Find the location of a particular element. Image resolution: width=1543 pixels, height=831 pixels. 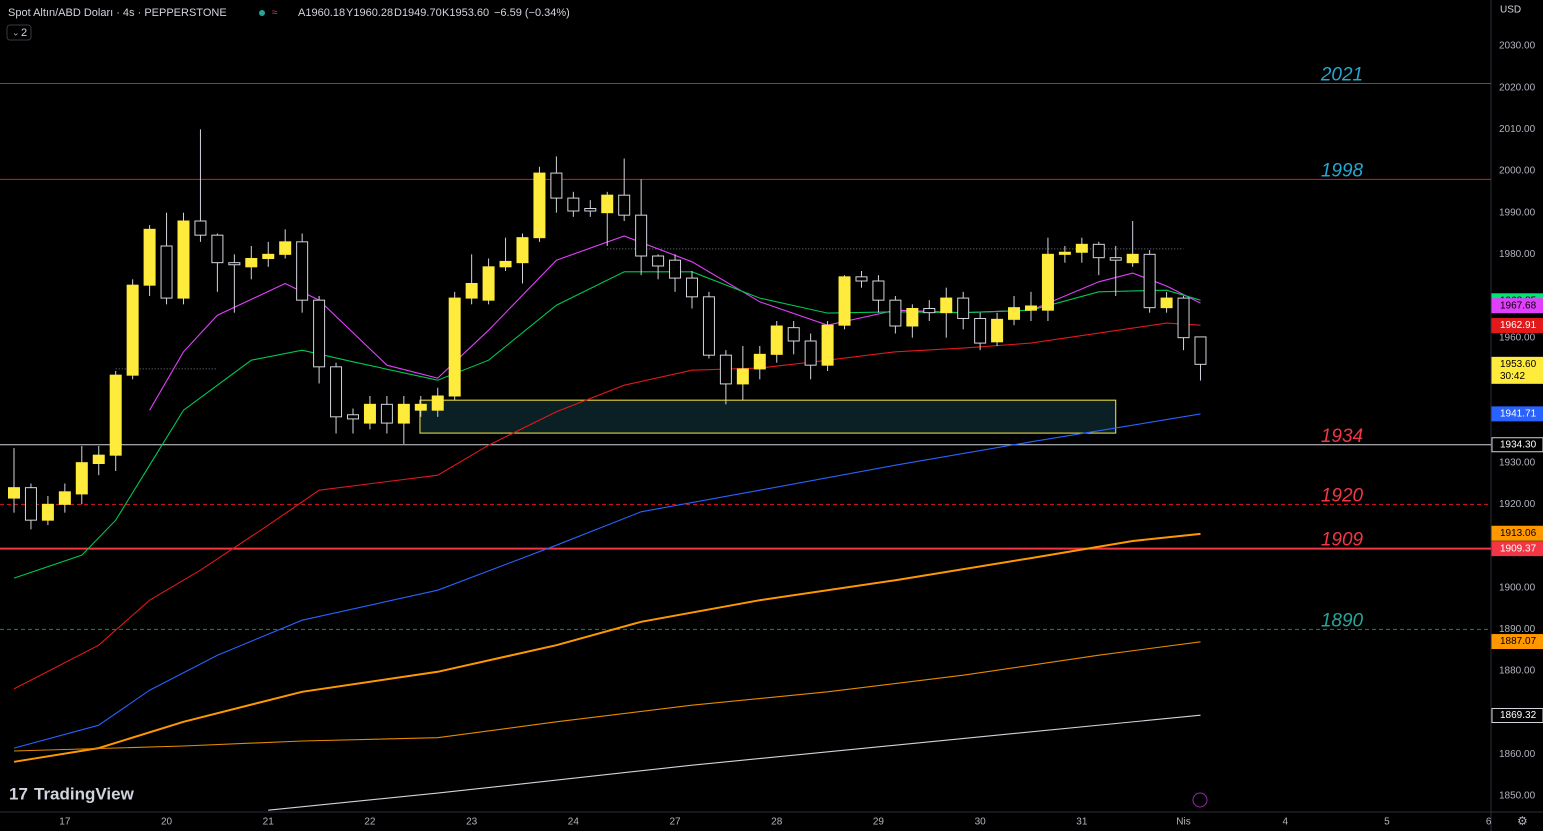

symbol-title: Spot Altın/ABD Doları · 4s · PEPPERSTONE is located at coordinates (117, 13).